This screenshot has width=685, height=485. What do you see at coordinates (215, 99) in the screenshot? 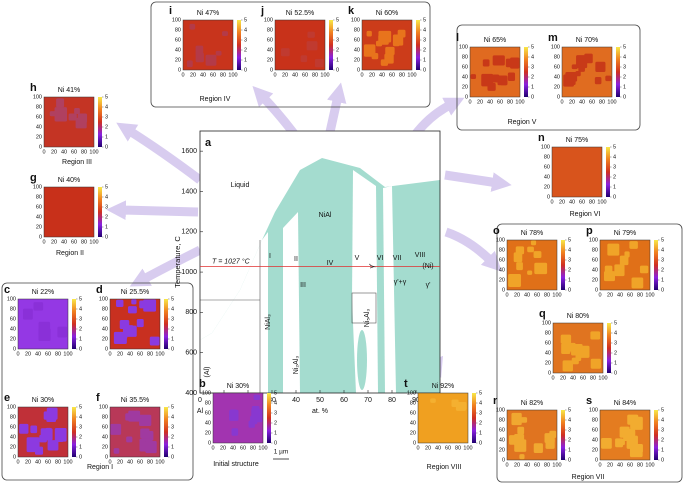
I see `region-caption: Region IV` at bounding box center [215, 99].